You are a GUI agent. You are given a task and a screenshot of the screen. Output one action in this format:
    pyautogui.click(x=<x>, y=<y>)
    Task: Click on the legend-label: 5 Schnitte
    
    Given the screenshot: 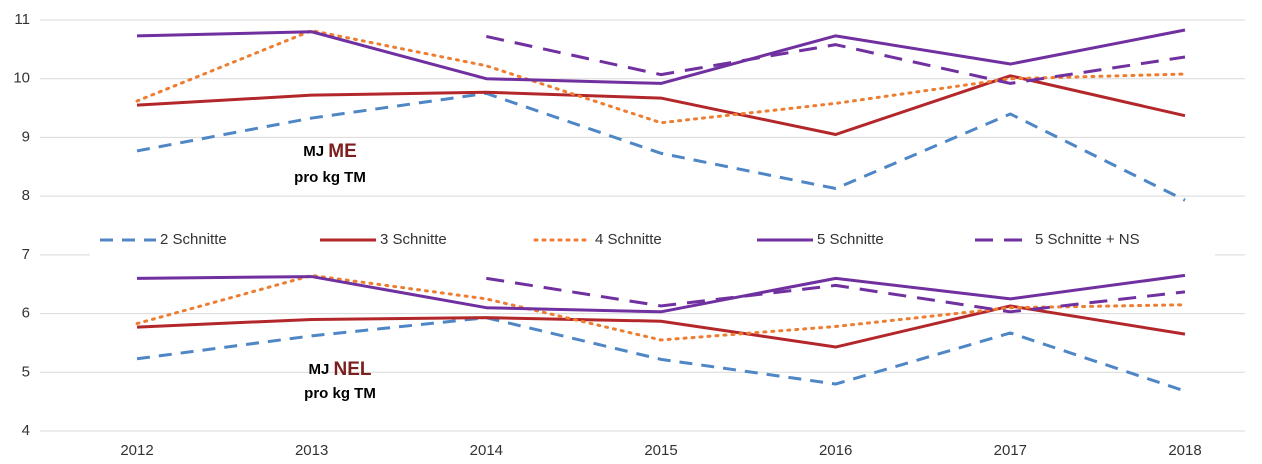 What is the action you would take?
    pyautogui.click(x=850, y=239)
    